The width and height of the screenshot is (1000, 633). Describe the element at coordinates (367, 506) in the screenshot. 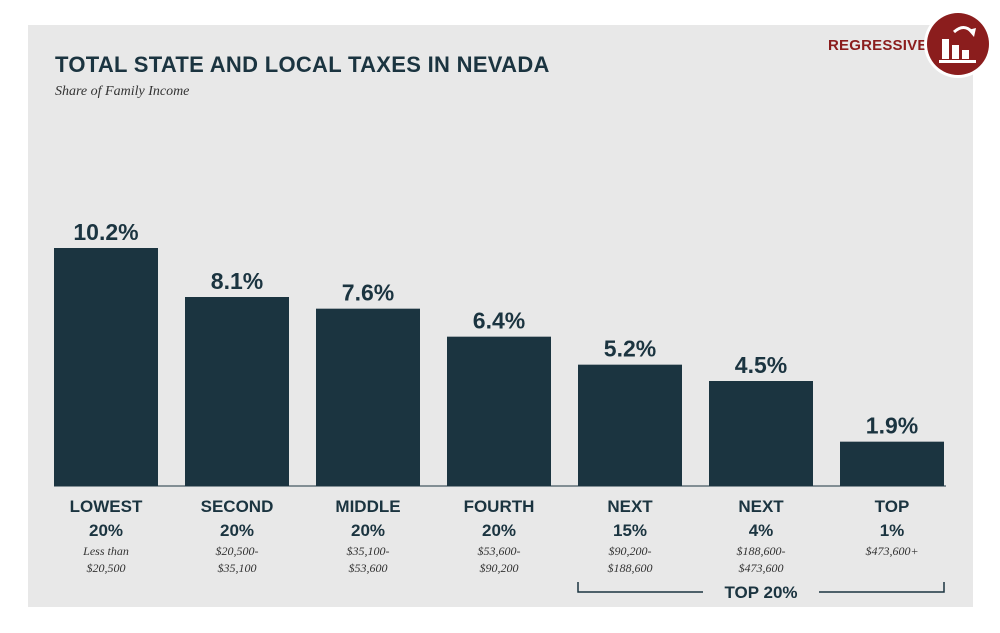

I see `category-label: MIDDLE` at that location.